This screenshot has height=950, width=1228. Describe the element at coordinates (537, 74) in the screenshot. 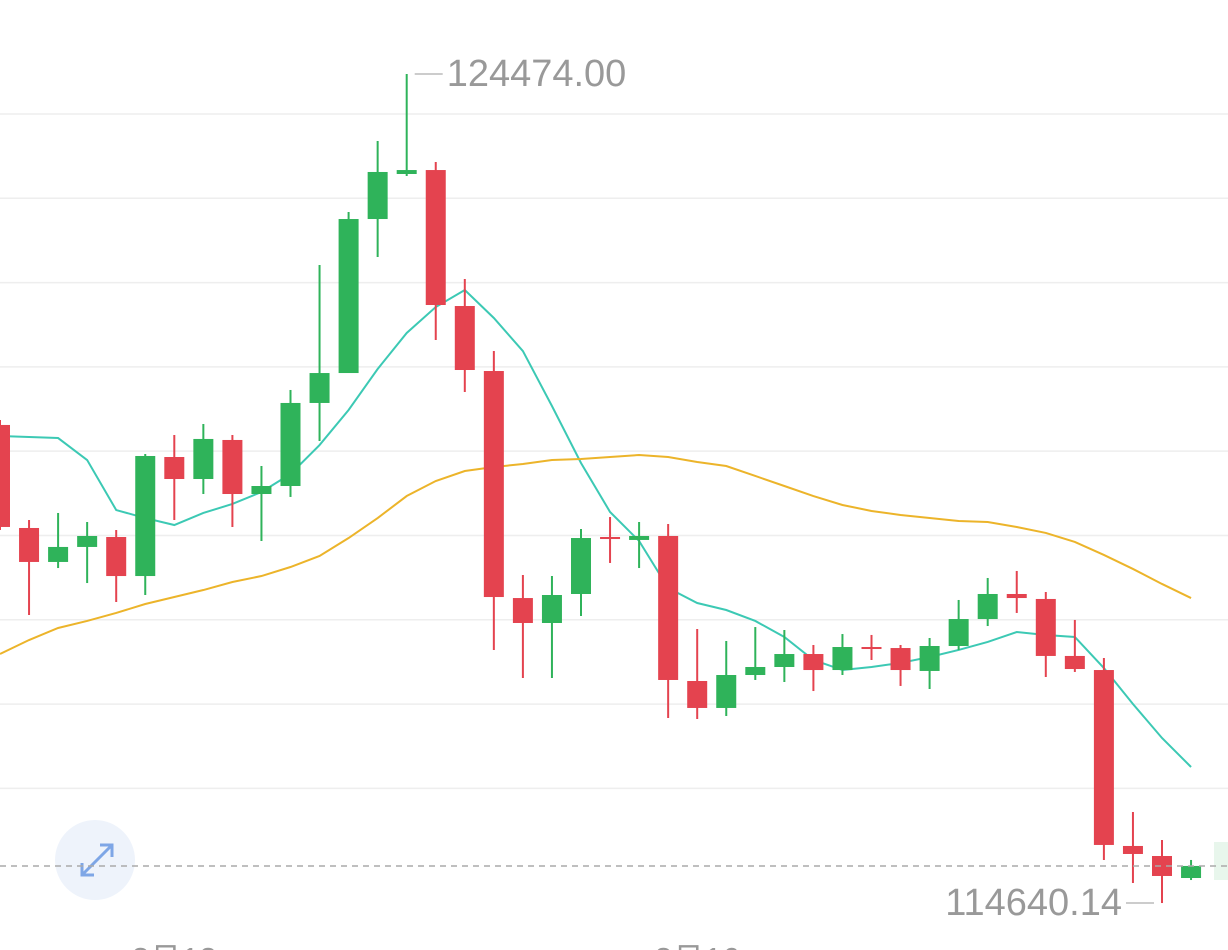

I see `max-label: 124474.00` at that location.